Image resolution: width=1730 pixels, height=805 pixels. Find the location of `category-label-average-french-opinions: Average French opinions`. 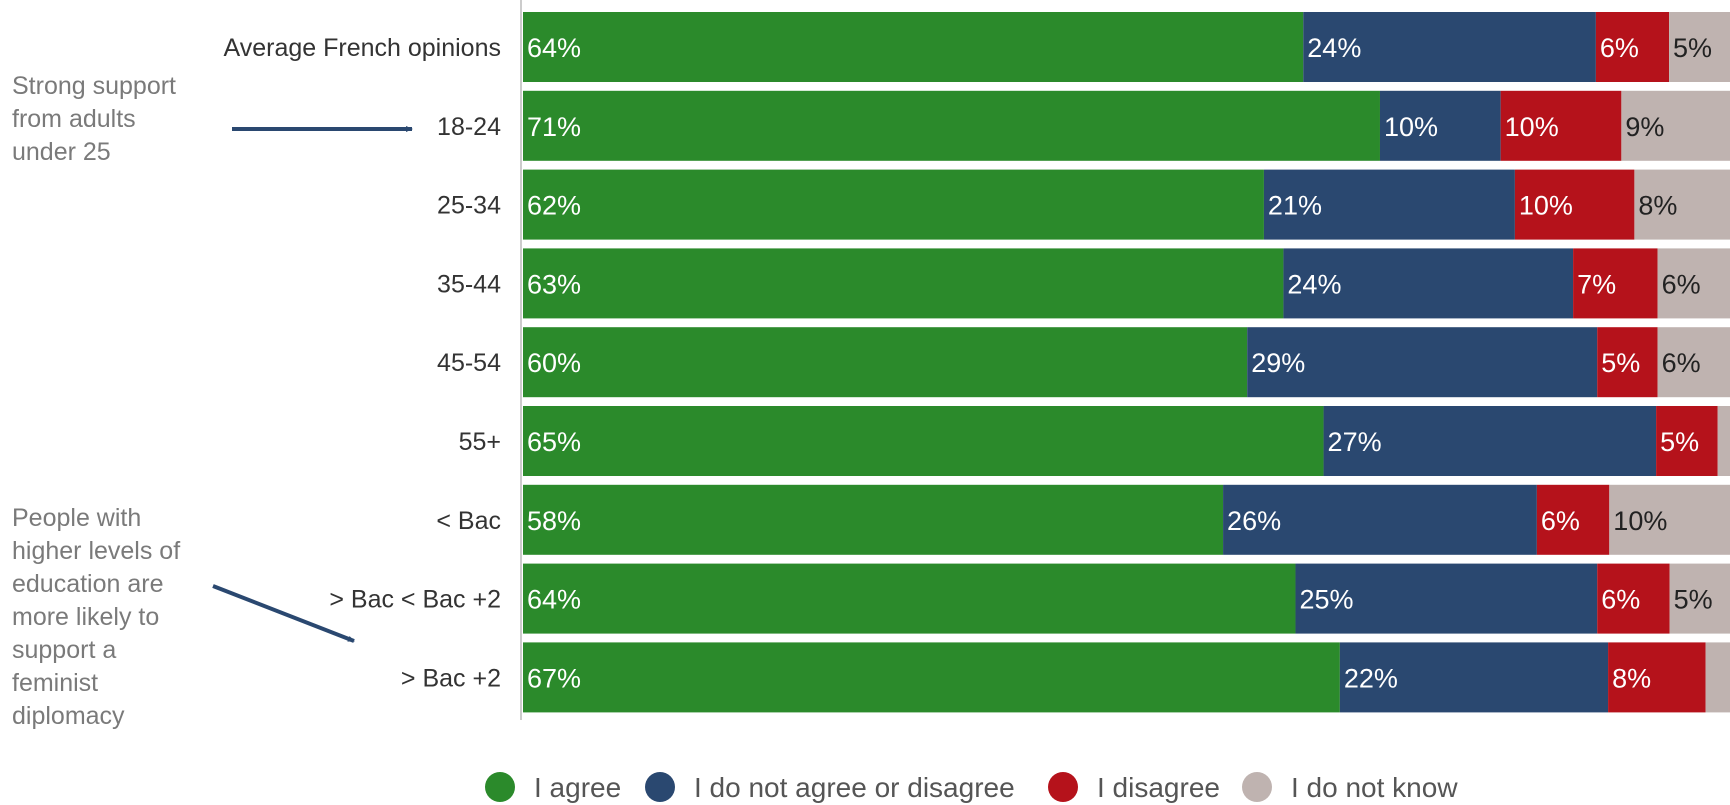

category-label-average-french-opinions: Average French opinions is located at coordinates (363, 48).